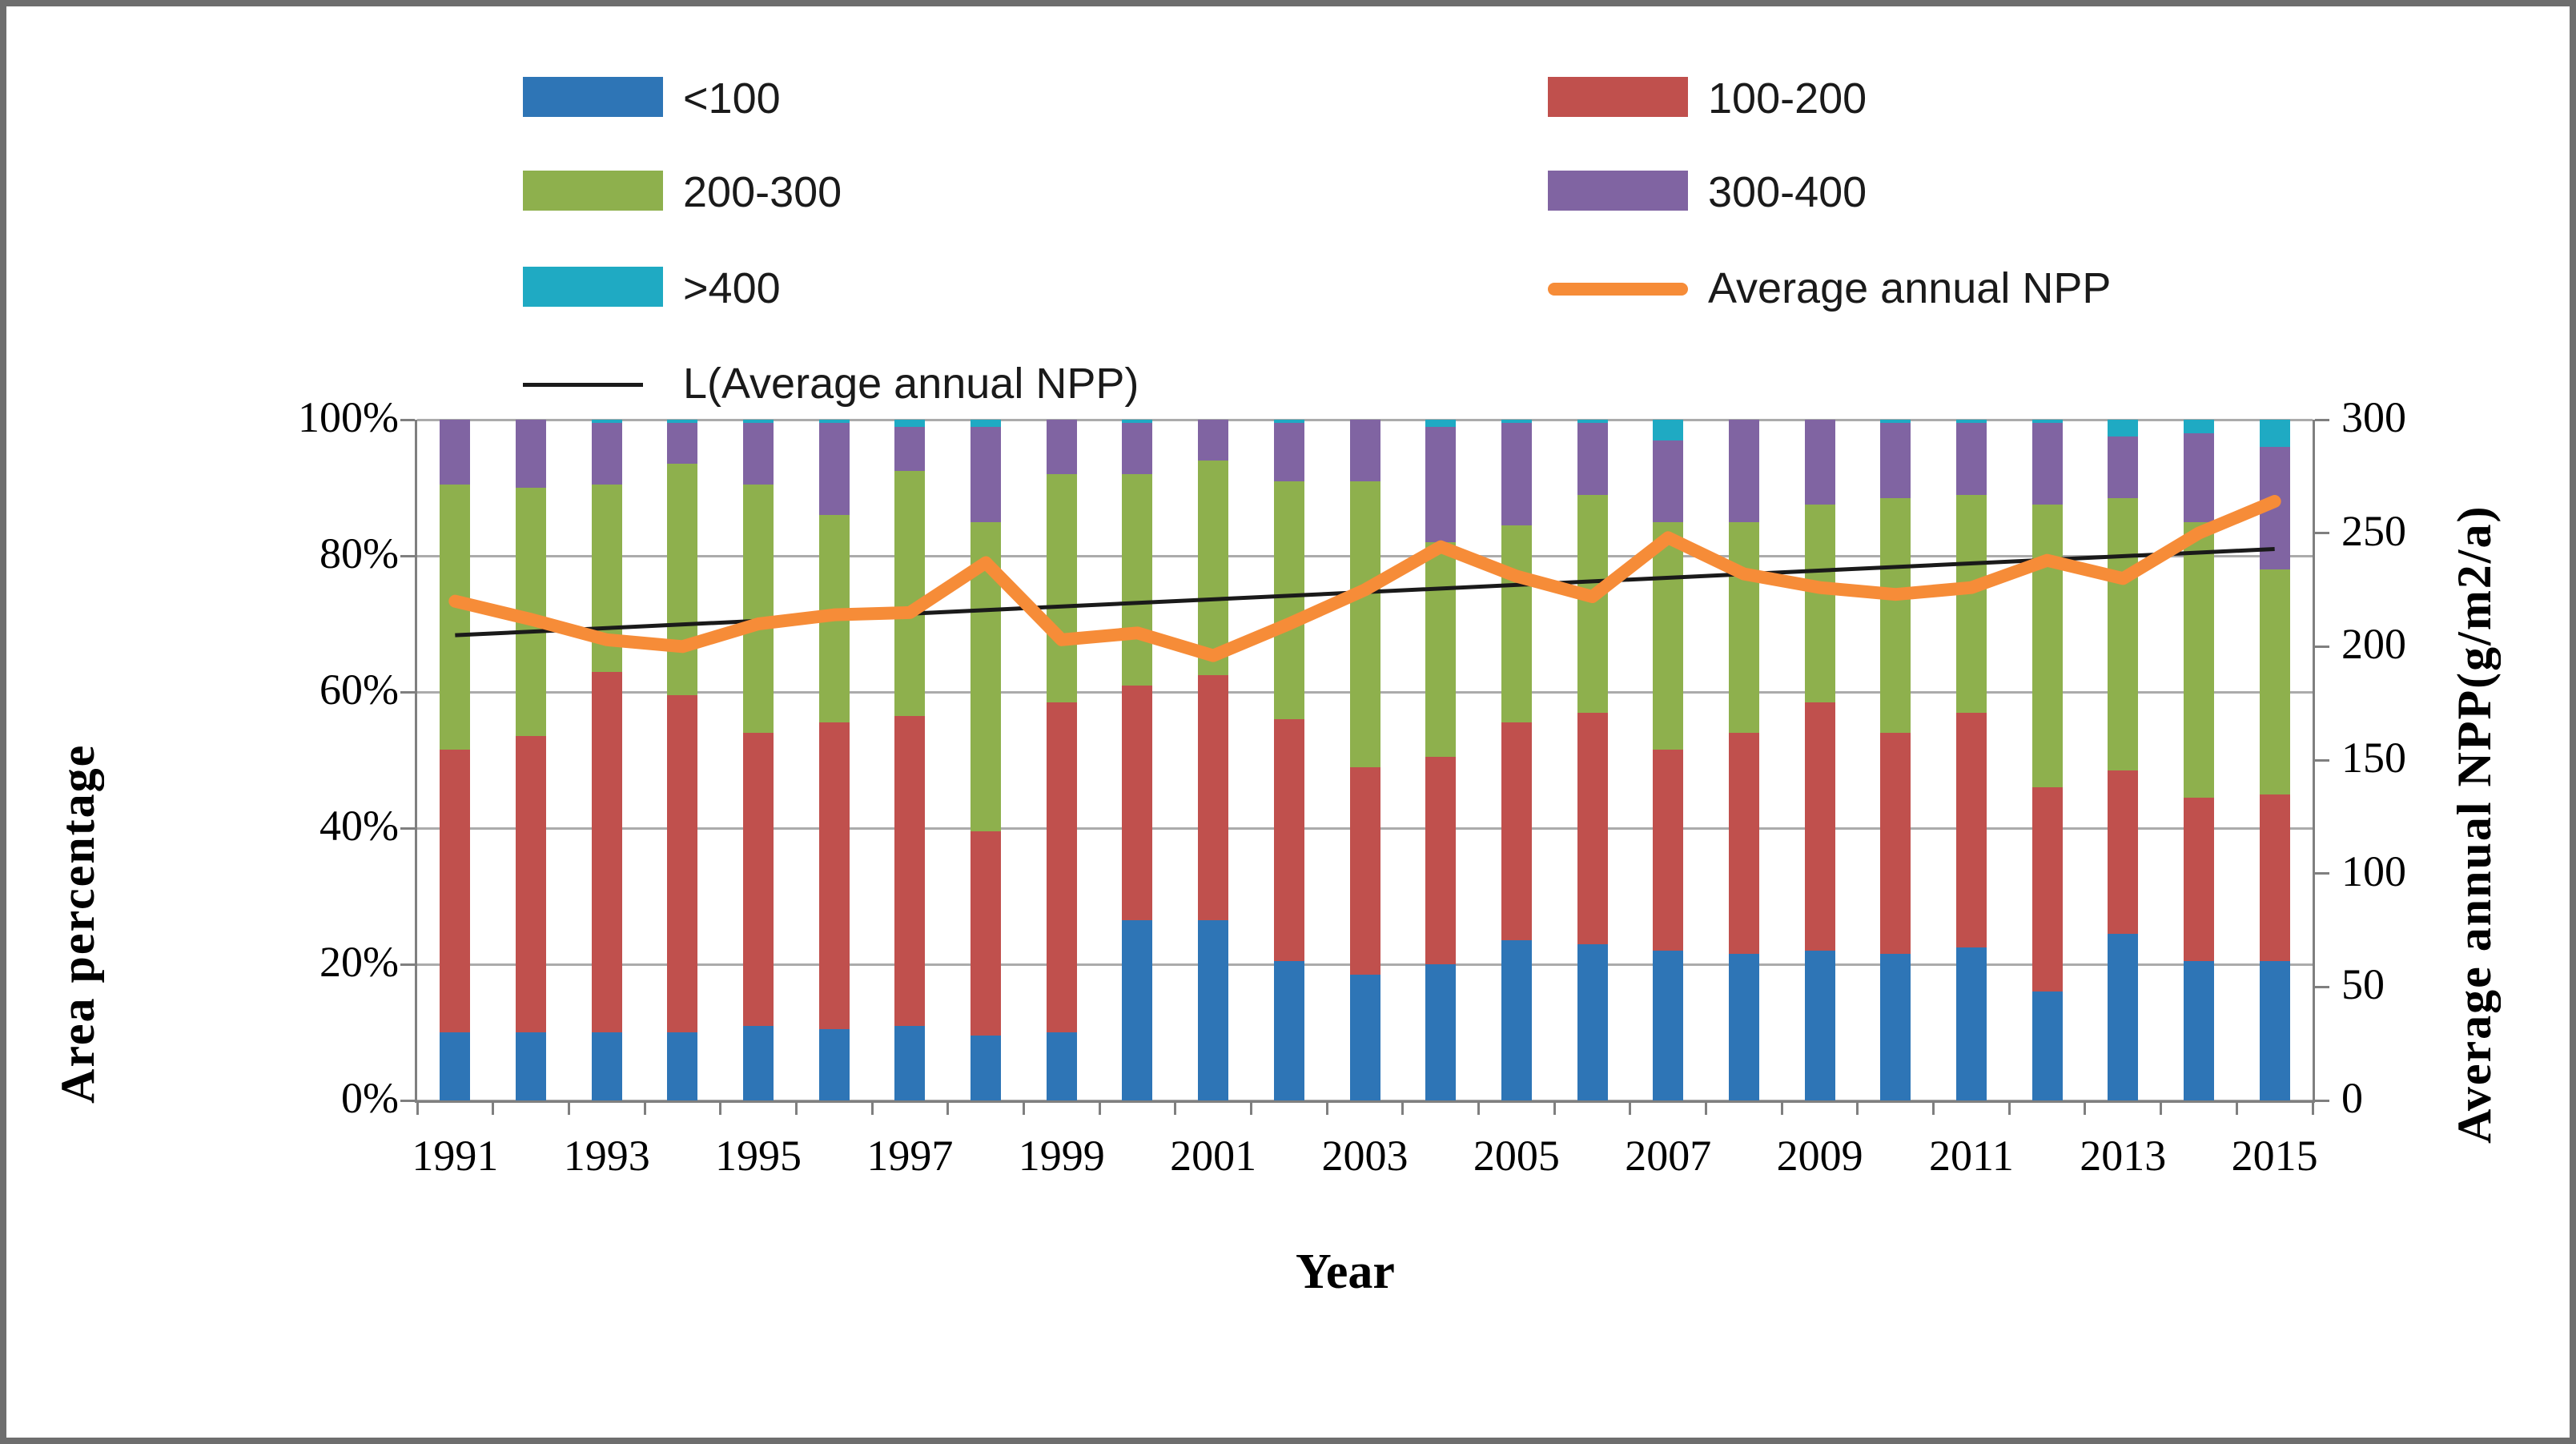 This screenshot has width=2576, height=1444. I want to click on left-tick-label: 100%, so click(348, 417).